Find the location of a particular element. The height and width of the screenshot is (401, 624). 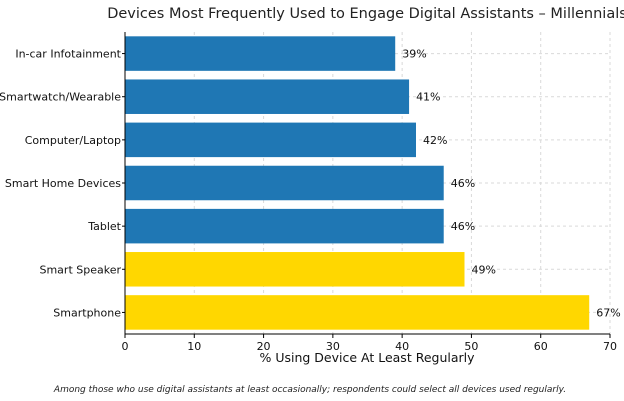

category-label: Smart Home Devices is located at coordinates (63, 183).